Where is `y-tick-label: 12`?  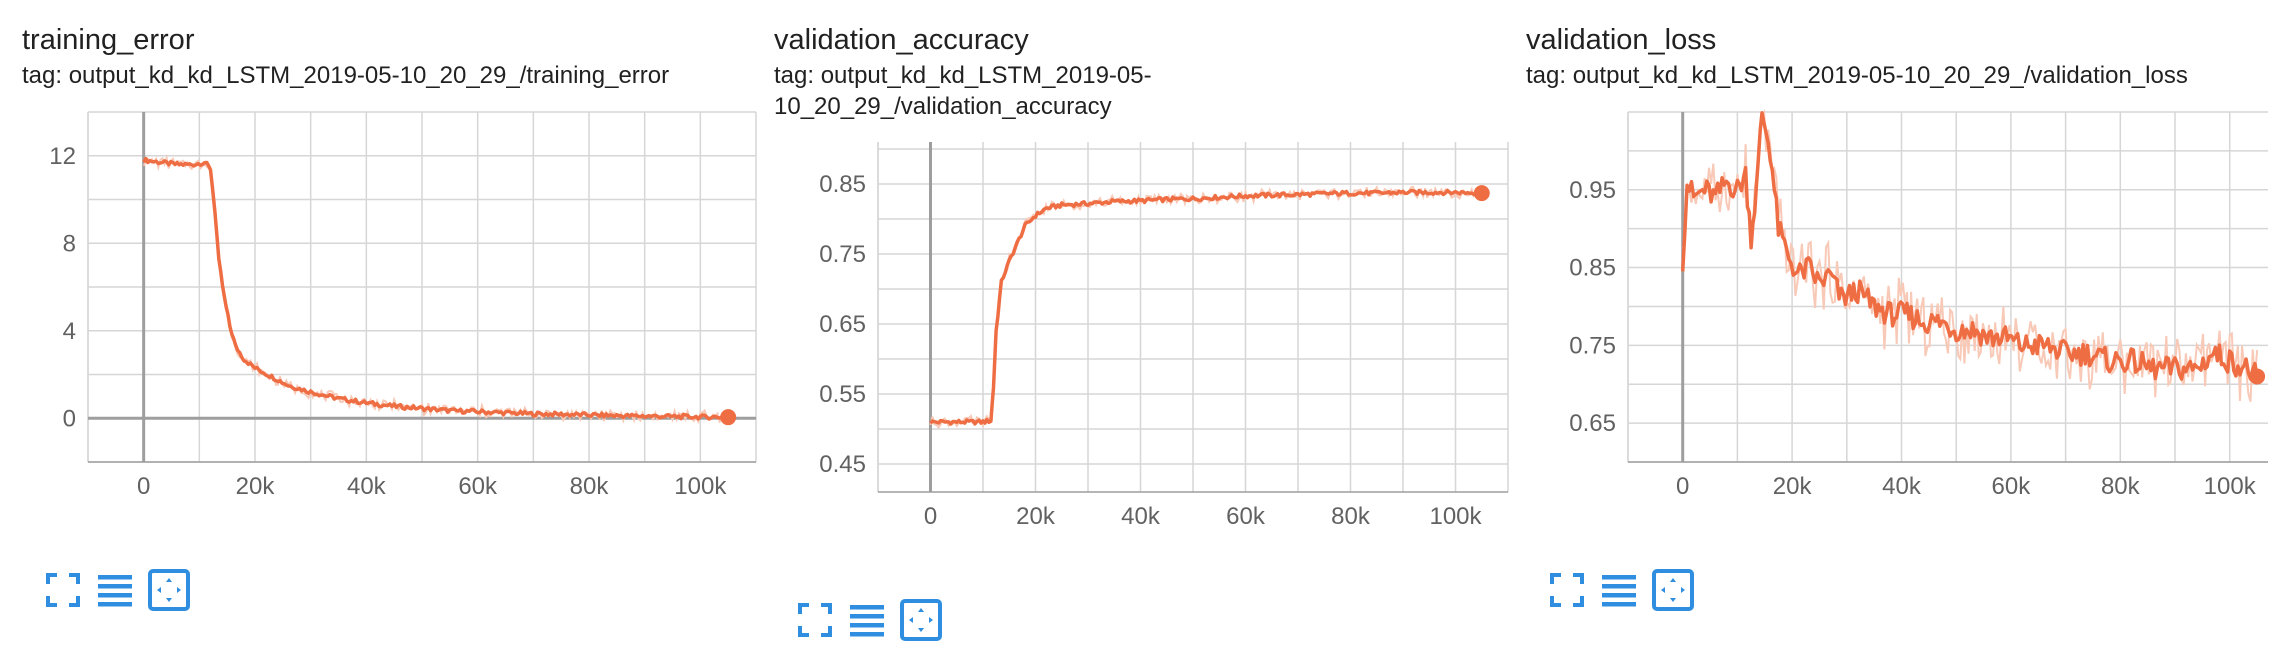 y-tick-label: 12 is located at coordinates (62, 156).